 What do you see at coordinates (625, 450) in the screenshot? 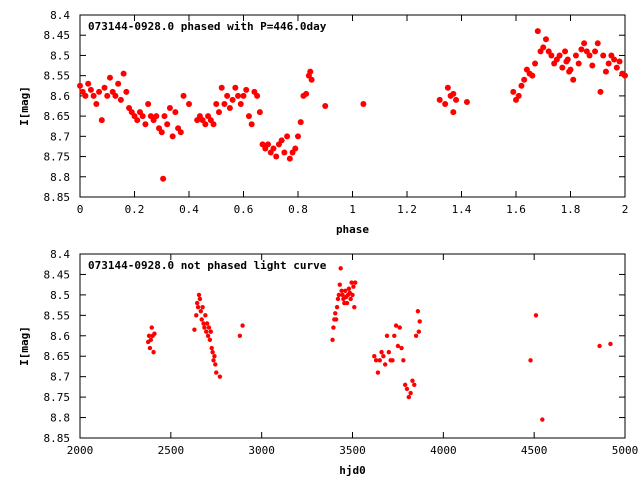
I see `x-tick-label: 5000` at bounding box center [625, 450].